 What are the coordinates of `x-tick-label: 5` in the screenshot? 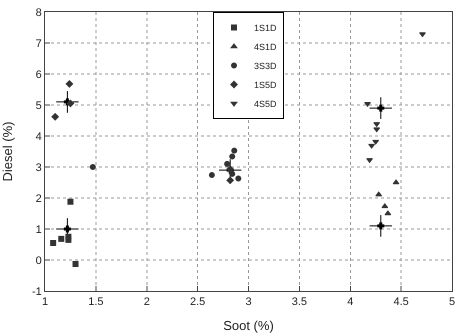 It's located at (452, 302).